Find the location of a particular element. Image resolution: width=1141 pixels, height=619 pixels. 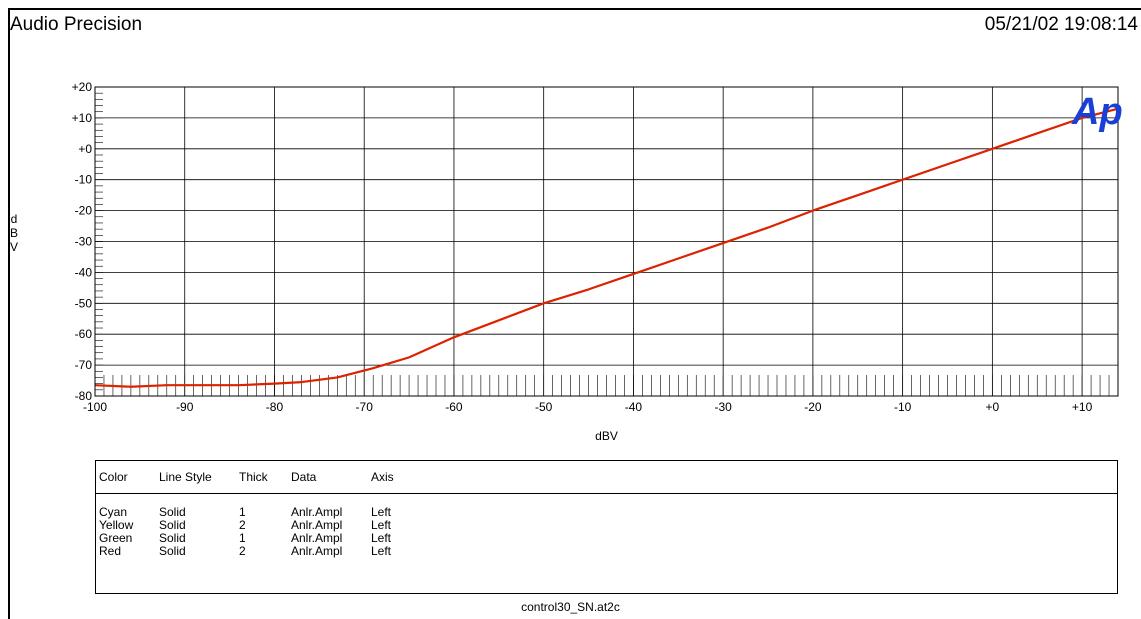

y-tick-label: -80 is located at coordinates (84, 396).